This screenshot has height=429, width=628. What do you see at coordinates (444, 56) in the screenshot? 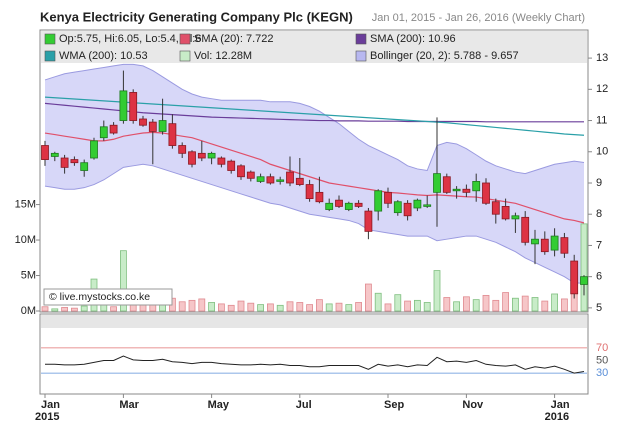
I see `legend-label: Bollinger (20, 2): 5.788 - 9.657` at bounding box center [444, 56].